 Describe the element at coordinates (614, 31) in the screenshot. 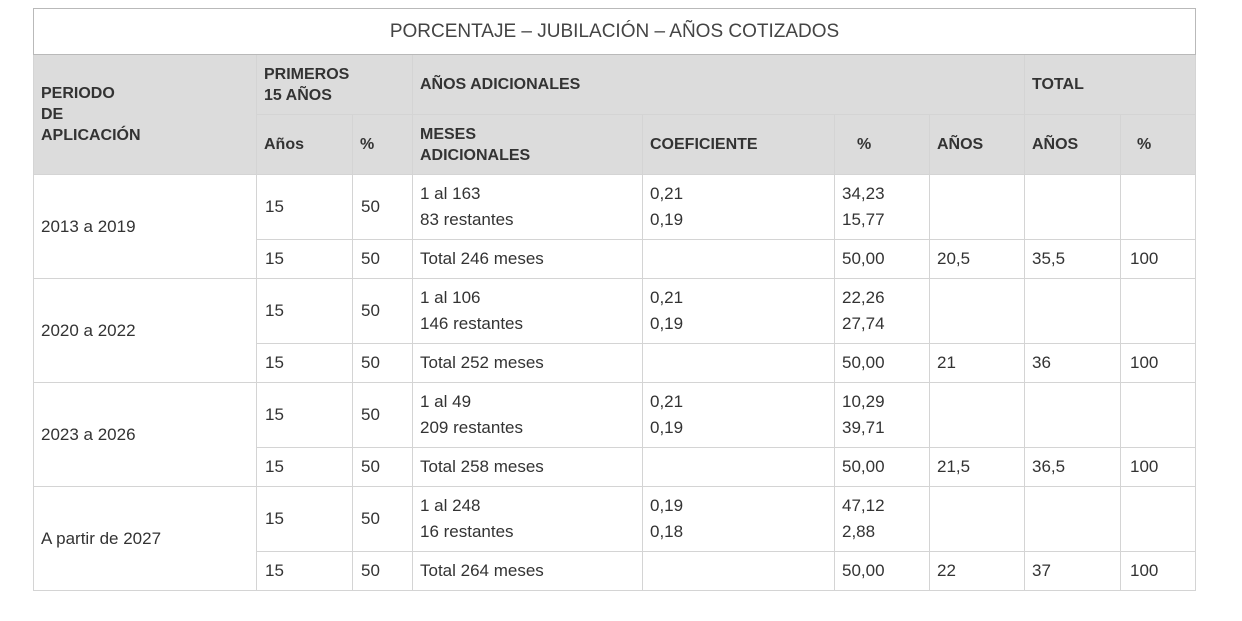

I see `table-title: PORCENTAJE – JUBILACIÓN – AÑOS COTIZADOS` at that location.